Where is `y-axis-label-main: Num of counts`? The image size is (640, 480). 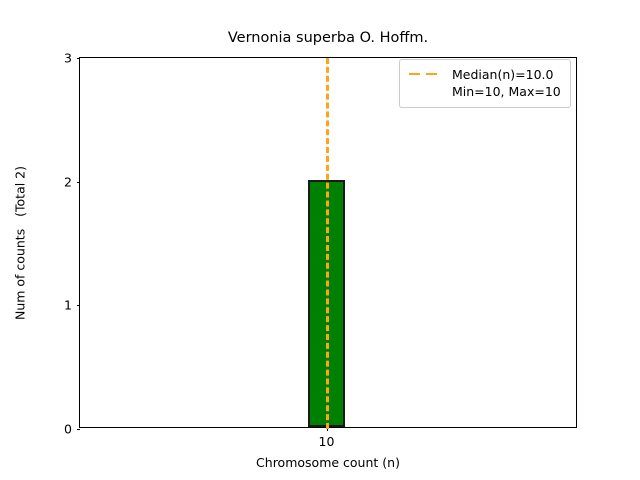
y-axis-label-main: Num of counts is located at coordinates (20, 274).